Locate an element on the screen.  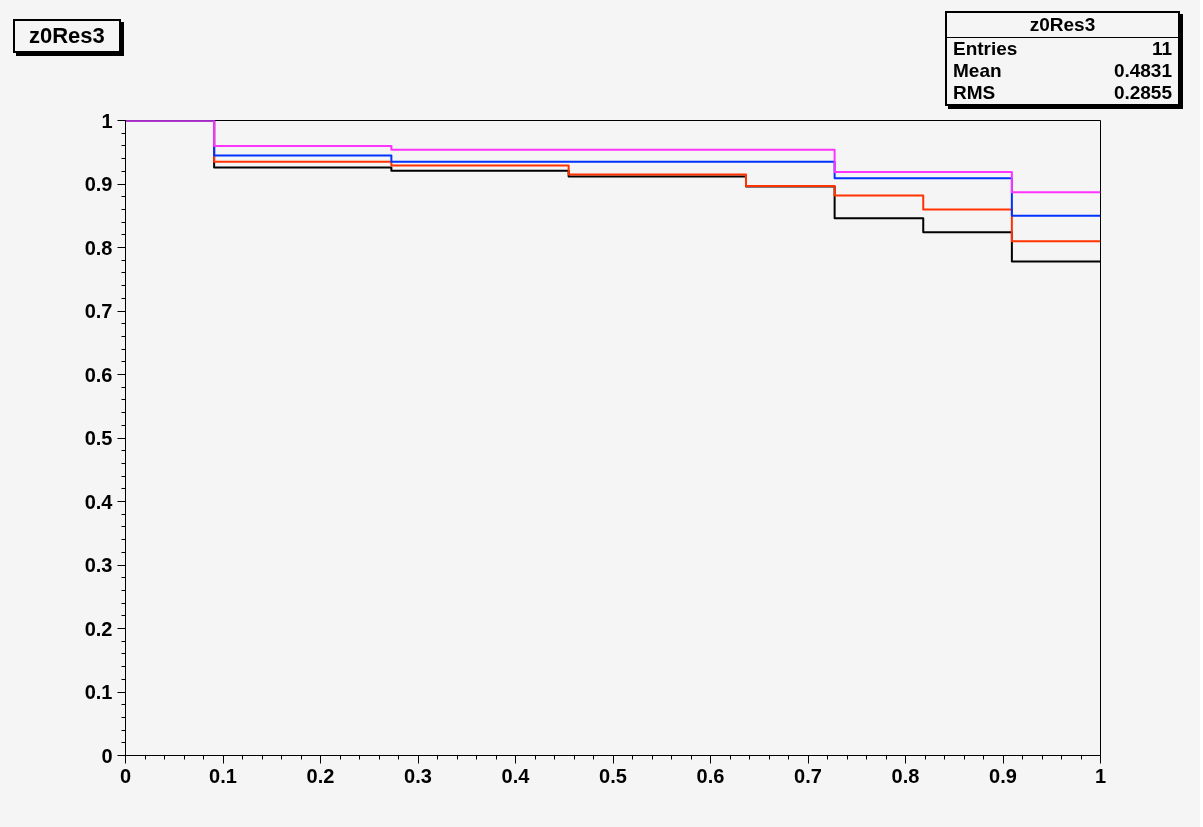
chart-title: z0Res3 is located at coordinates (67, 36).